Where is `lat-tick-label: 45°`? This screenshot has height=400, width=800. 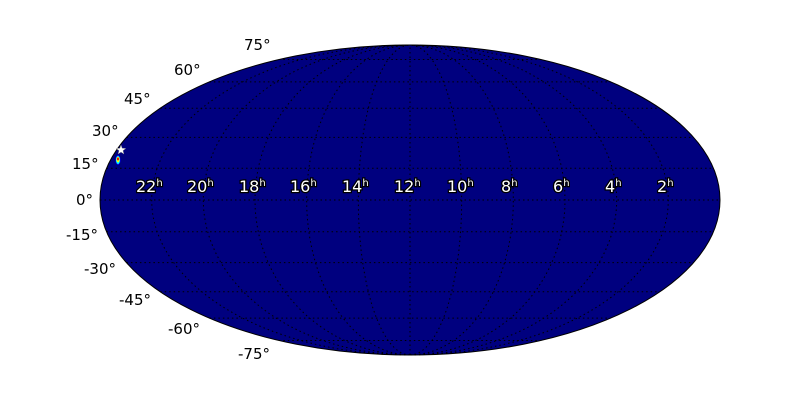
lat-tick-label: 45° is located at coordinates (137, 99).